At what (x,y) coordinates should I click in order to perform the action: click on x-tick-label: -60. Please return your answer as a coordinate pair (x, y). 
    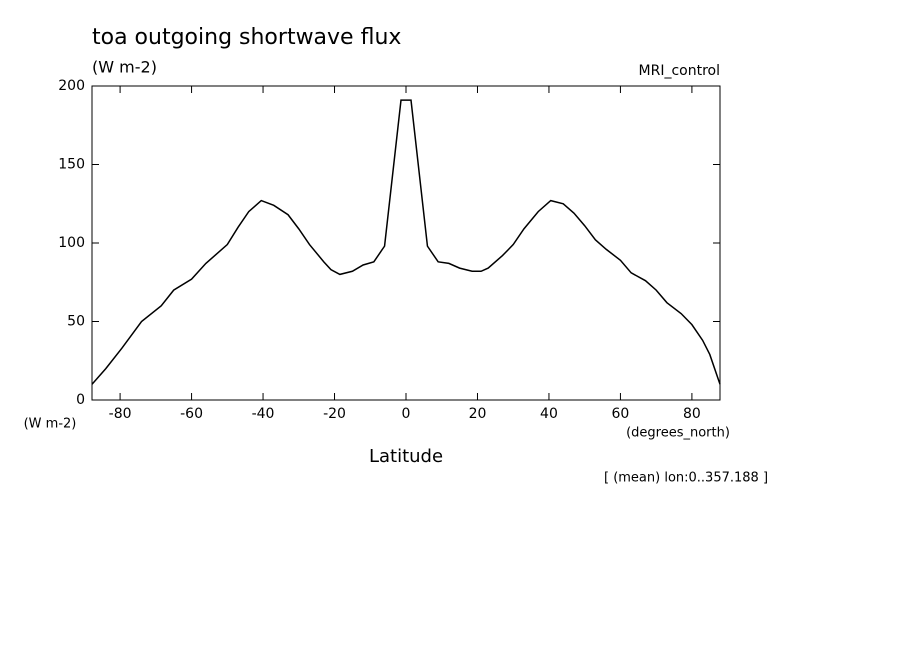
    Looking at the image, I should click on (191, 414).